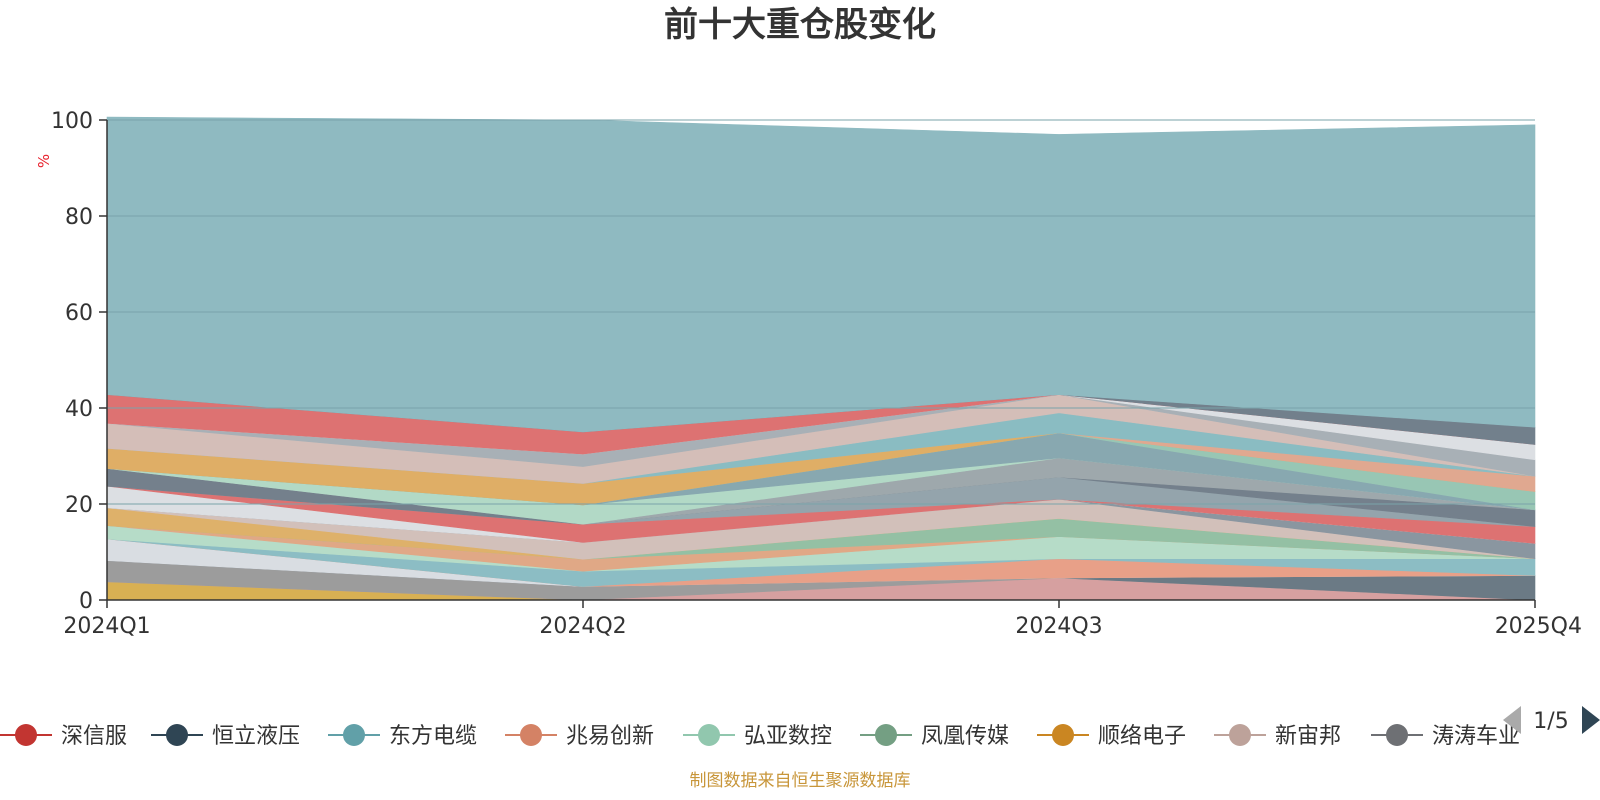 The height and width of the screenshot is (800, 1600). What do you see at coordinates (256, 736) in the screenshot?
I see `legend-label: 恒立液压` at bounding box center [256, 736].